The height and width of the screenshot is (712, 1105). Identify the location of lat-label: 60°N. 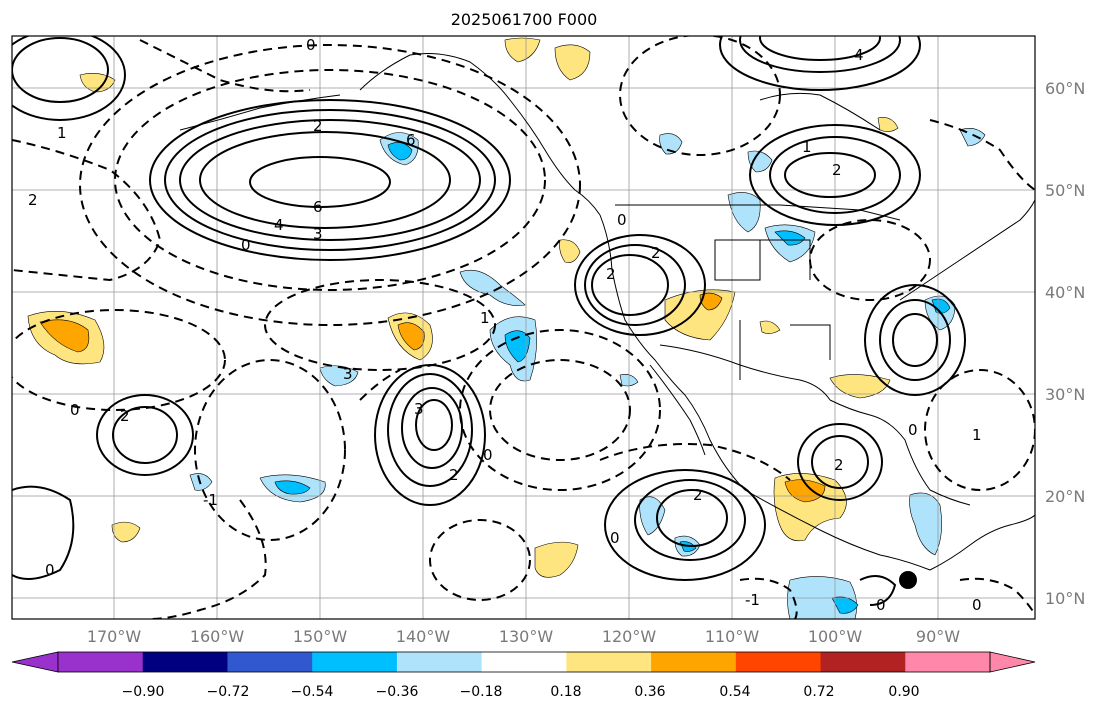
(1065, 88).